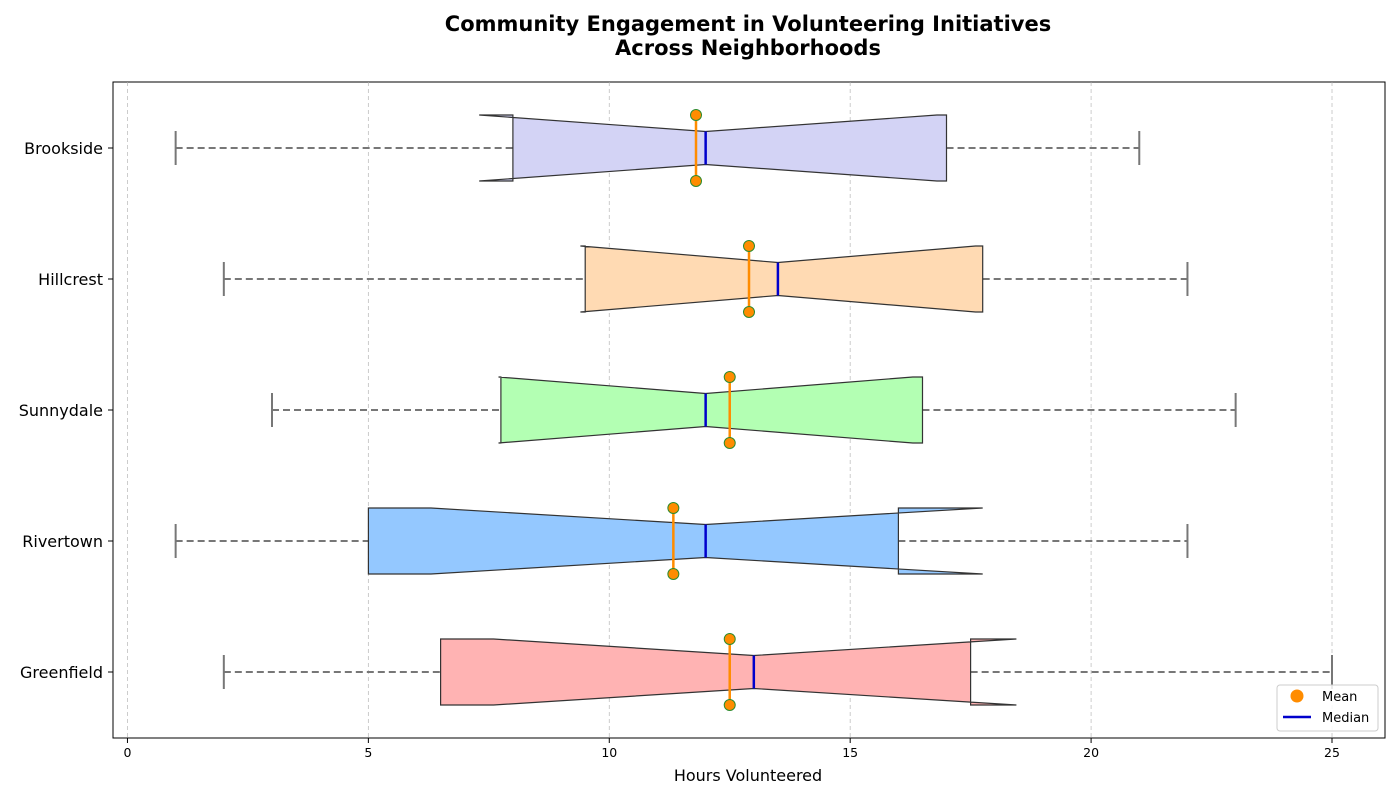 This screenshot has height=800, width=1400. I want to click on box-group-sunnydale: Sunnydale, so click(628, 410).